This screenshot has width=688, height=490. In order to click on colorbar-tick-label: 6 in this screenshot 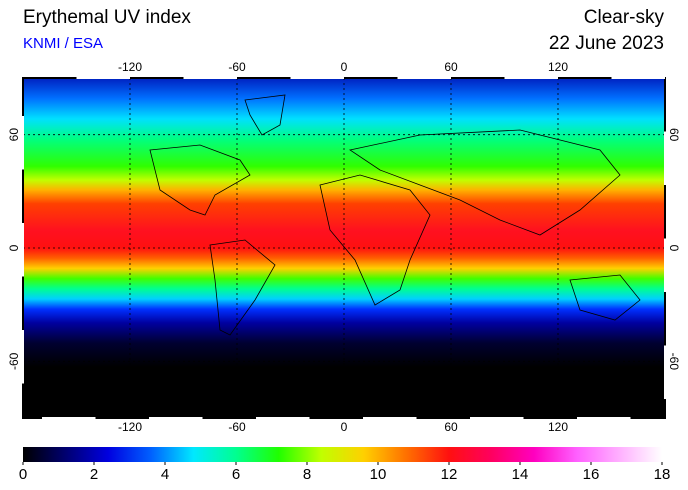, I will do `click(236, 474)`.